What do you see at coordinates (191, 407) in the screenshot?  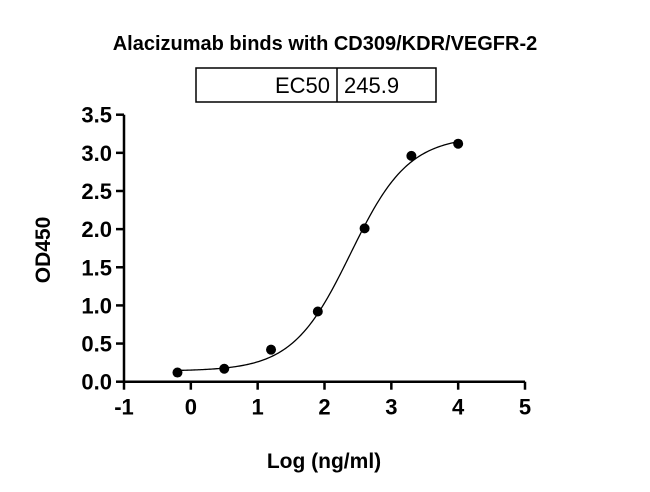 I see `x-tick-label: 0` at bounding box center [191, 407].